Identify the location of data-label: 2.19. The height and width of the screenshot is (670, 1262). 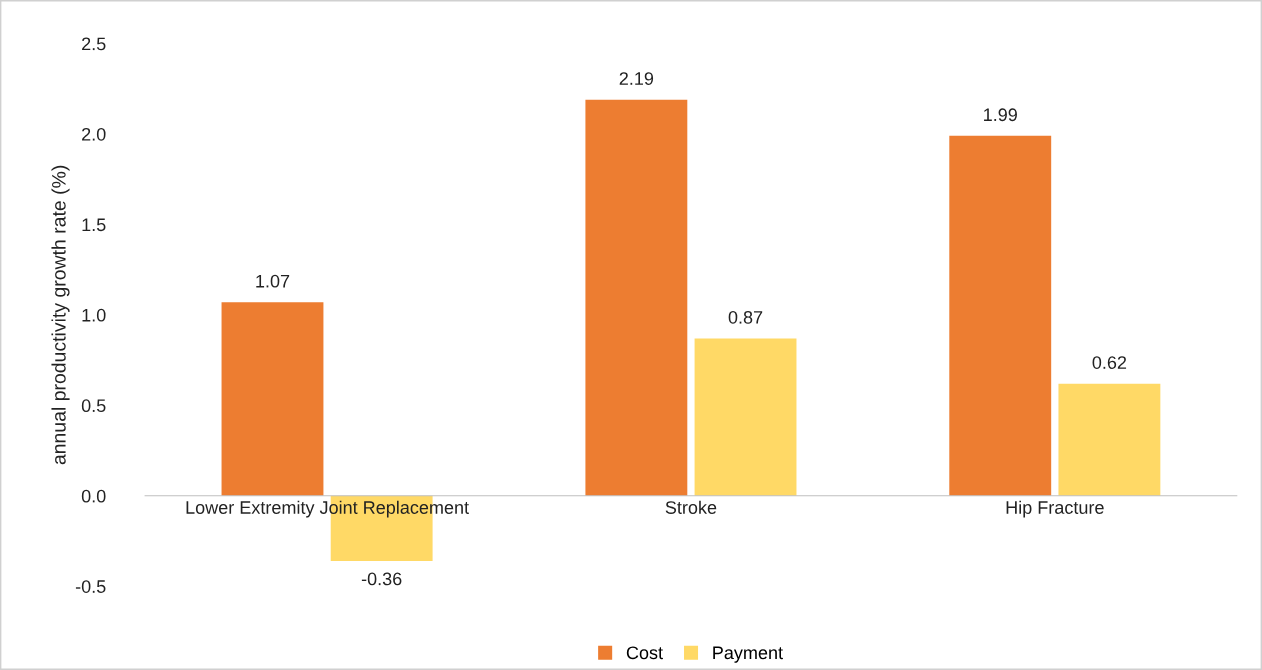
(636, 78).